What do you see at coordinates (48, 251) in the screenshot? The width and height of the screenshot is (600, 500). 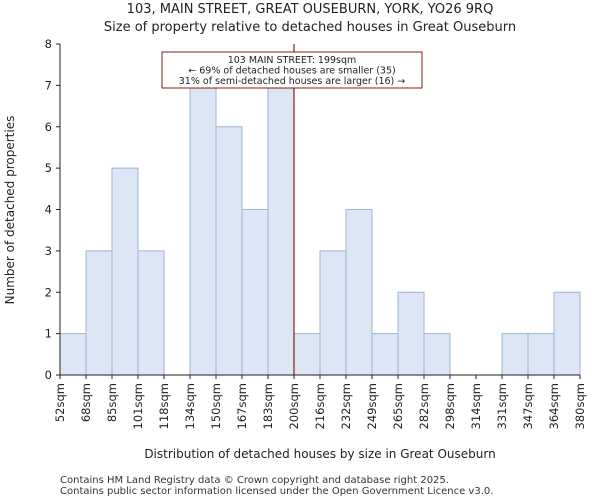 I see `y-tick-label: 3` at bounding box center [48, 251].